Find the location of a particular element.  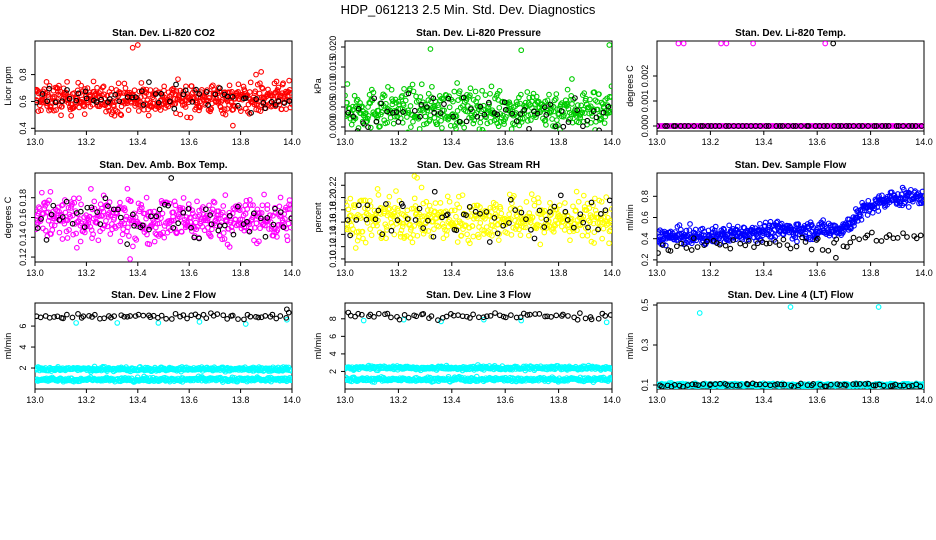

y-tick-label: 0.6 is located at coordinates (645, 217).